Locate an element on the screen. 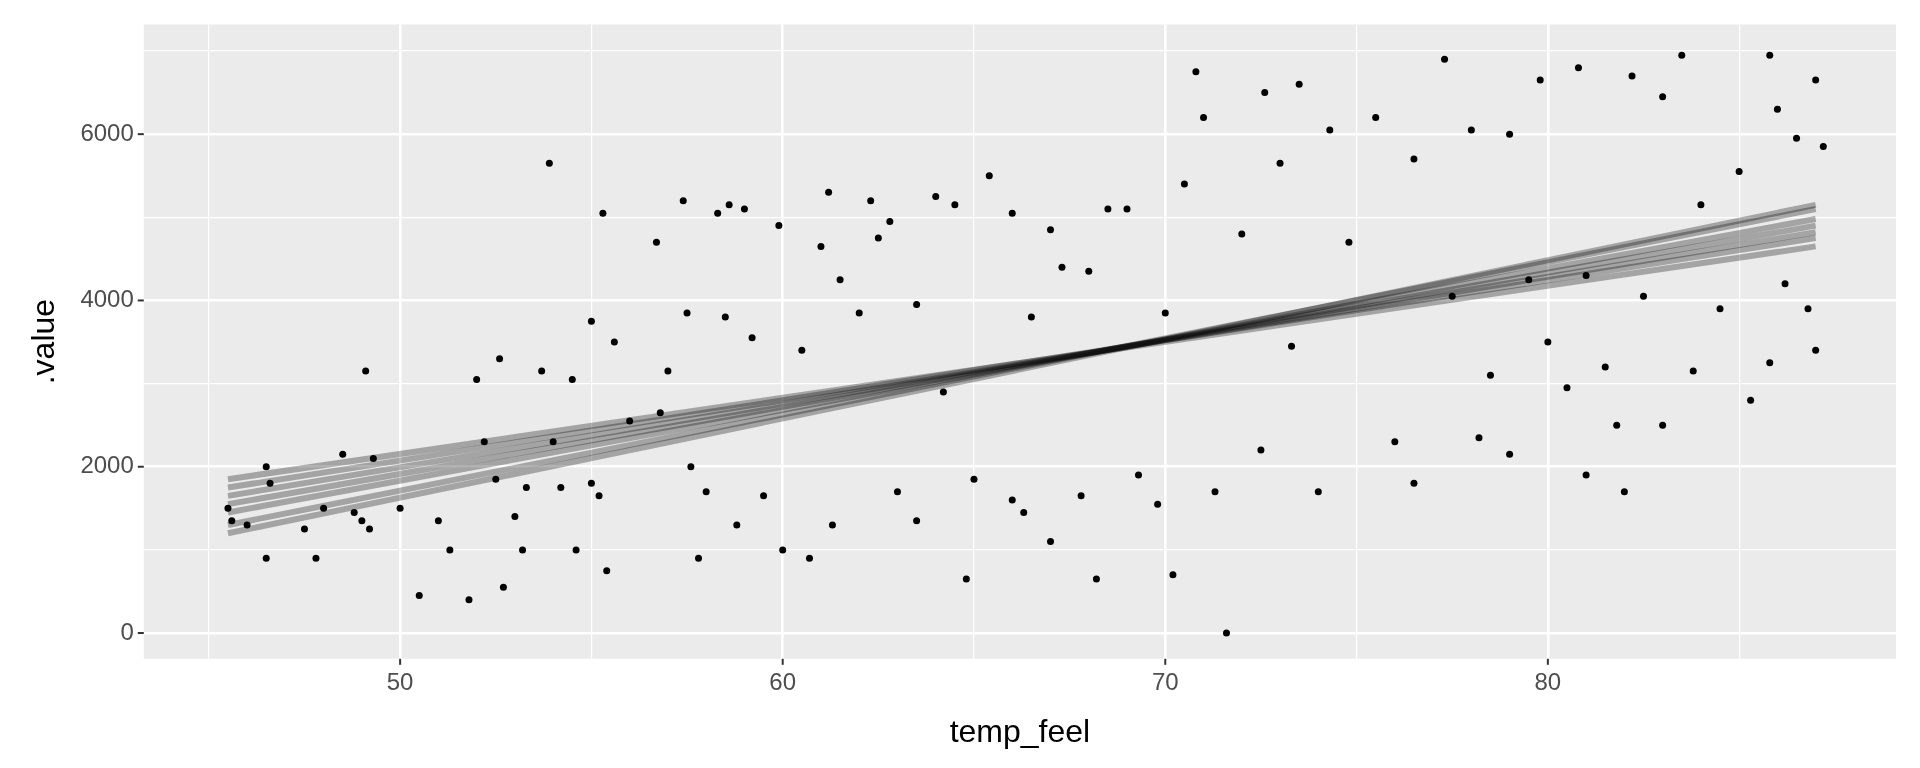  y-axis-title: .value is located at coordinates (43, 341).